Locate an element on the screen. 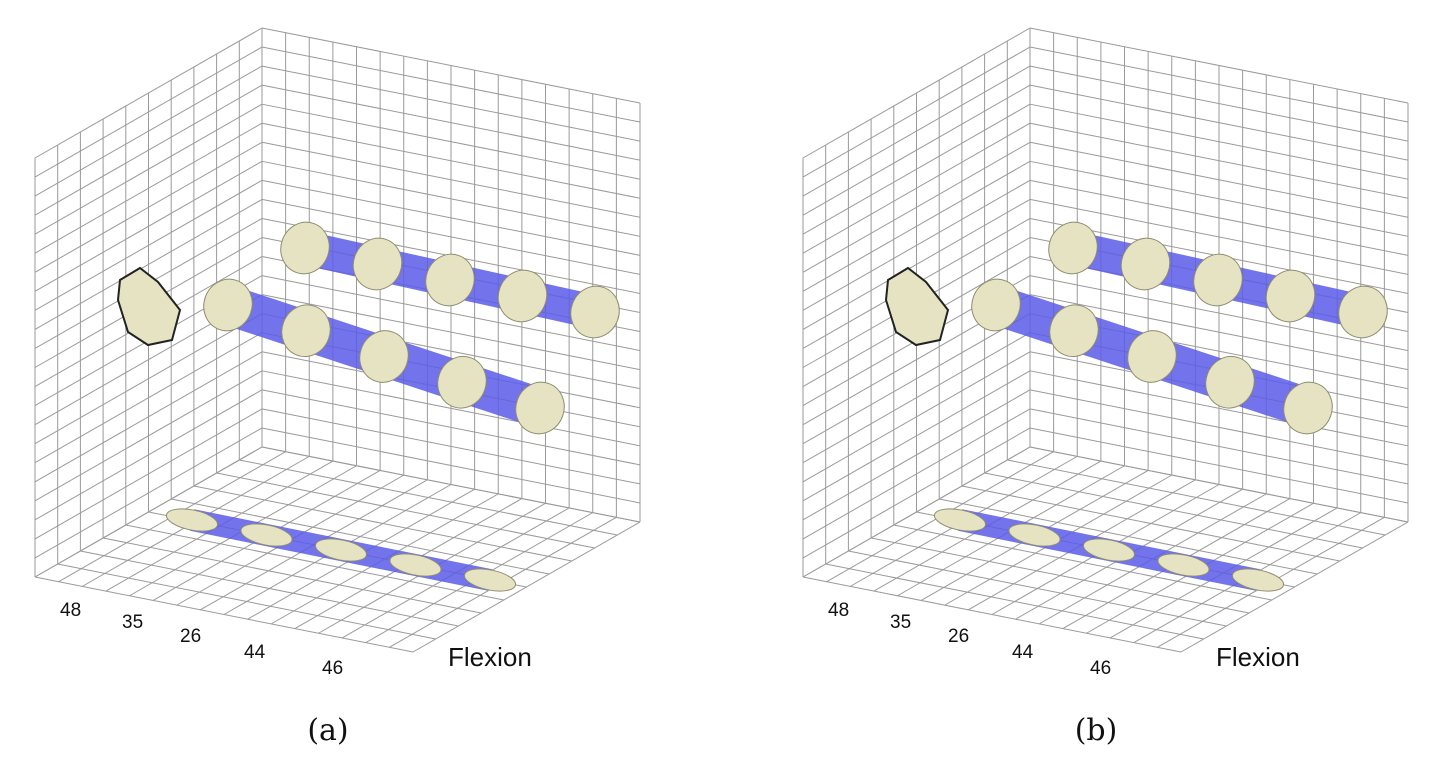 The image size is (1454, 768). caption: (a) is located at coordinates (327, 730).